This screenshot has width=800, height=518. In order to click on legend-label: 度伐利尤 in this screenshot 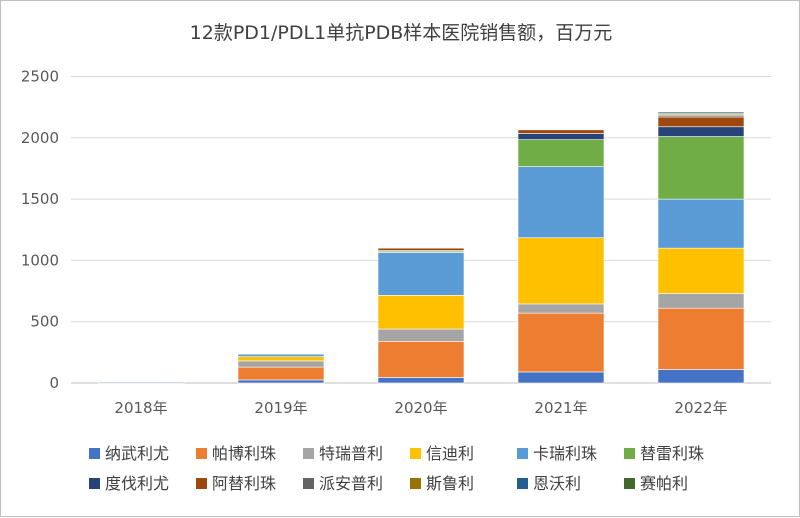, I will do `click(137, 483)`.